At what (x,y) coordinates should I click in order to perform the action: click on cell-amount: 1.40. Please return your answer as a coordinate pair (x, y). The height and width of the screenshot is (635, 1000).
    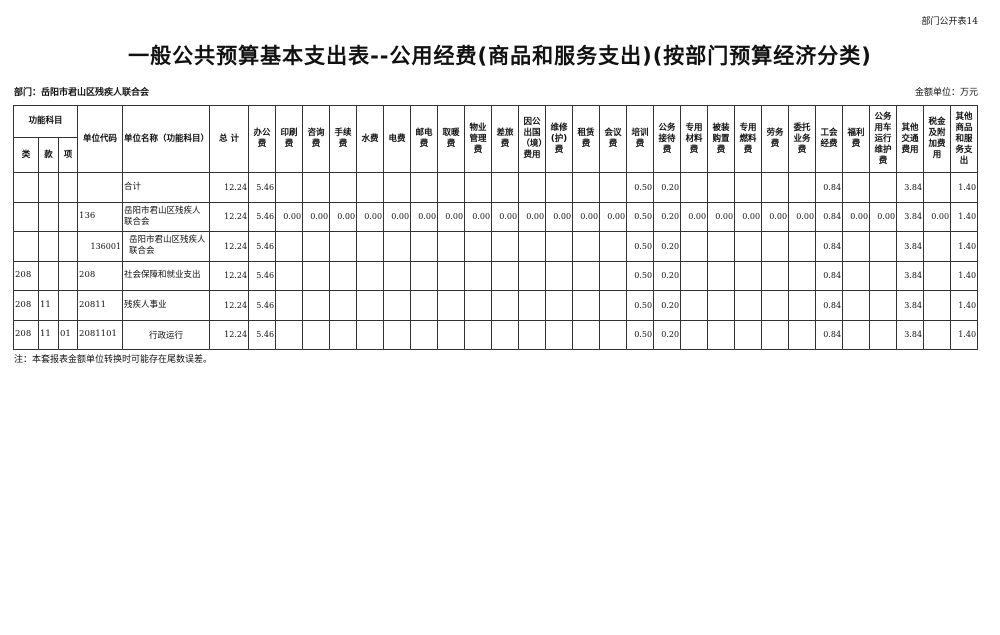
    Looking at the image, I should click on (964, 216).